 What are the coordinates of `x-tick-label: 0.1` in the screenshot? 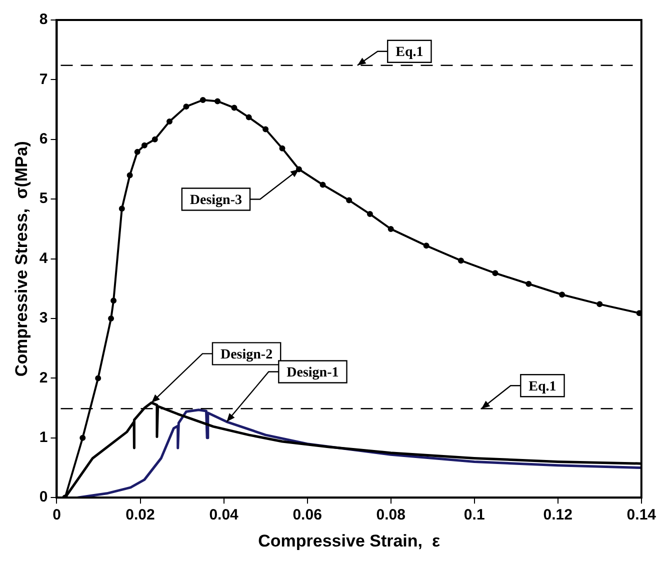 It's located at (474, 515).